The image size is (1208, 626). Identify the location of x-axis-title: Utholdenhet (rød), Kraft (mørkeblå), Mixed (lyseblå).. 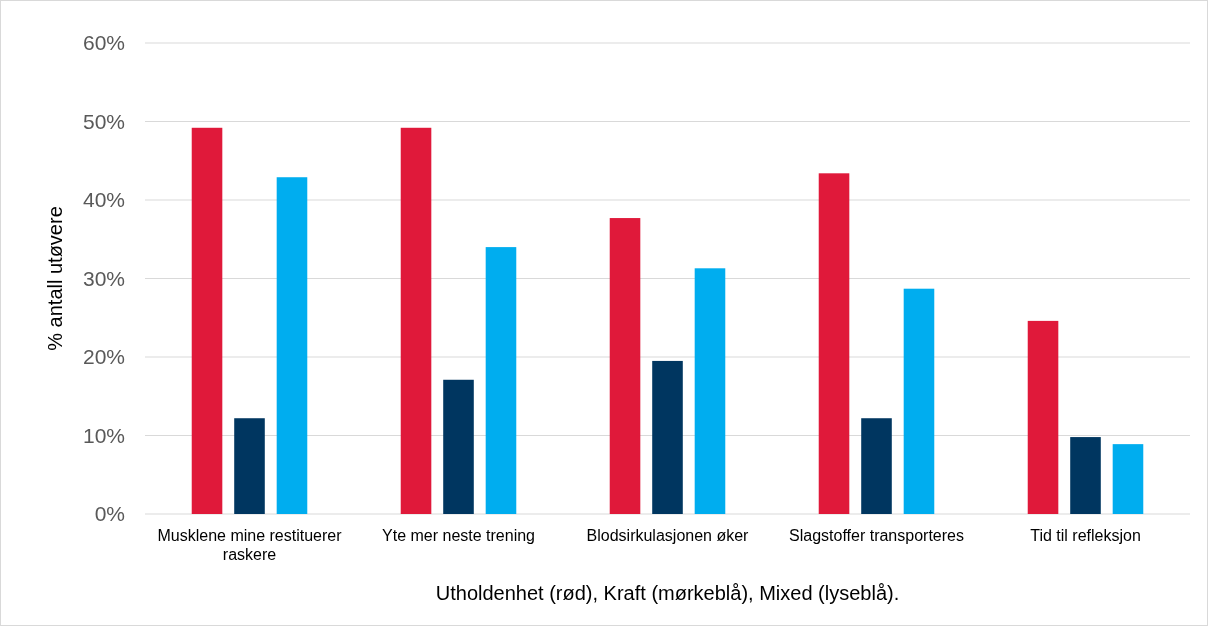
(667, 593).